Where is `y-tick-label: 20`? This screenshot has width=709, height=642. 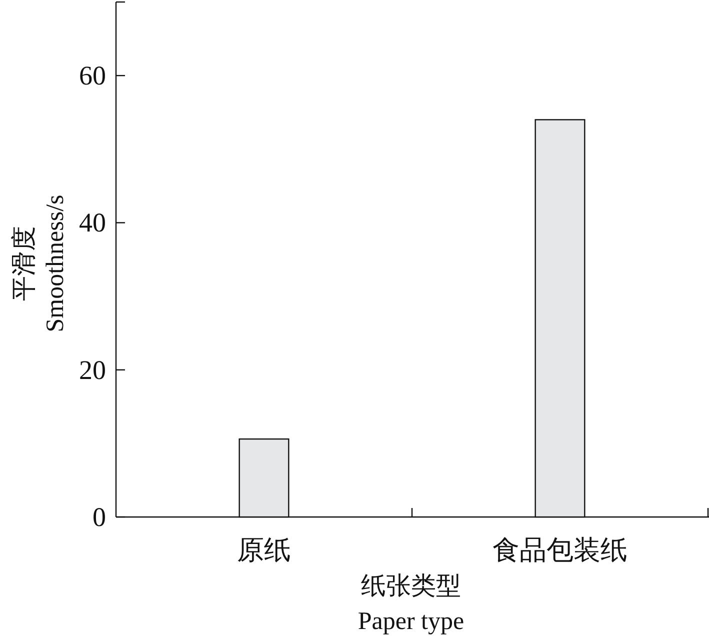 y-tick-label: 20 is located at coordinates (92, 369).